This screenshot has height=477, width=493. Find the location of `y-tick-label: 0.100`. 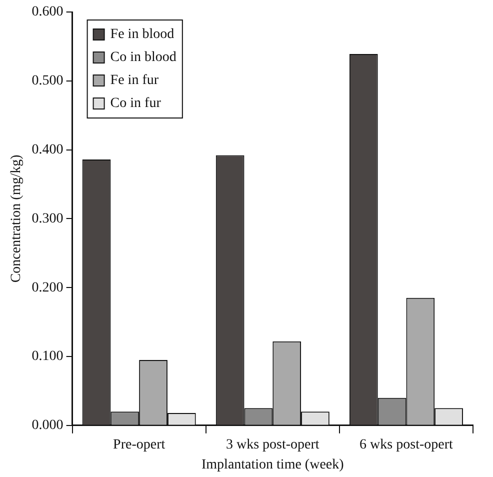

y-tick-label: 0.100 is located at coordinates (48, 356).